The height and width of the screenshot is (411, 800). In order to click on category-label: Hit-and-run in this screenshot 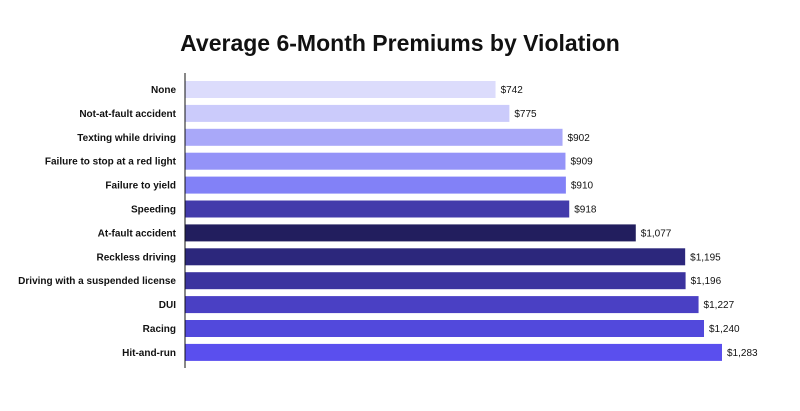, I will do `click(149, 353)`.